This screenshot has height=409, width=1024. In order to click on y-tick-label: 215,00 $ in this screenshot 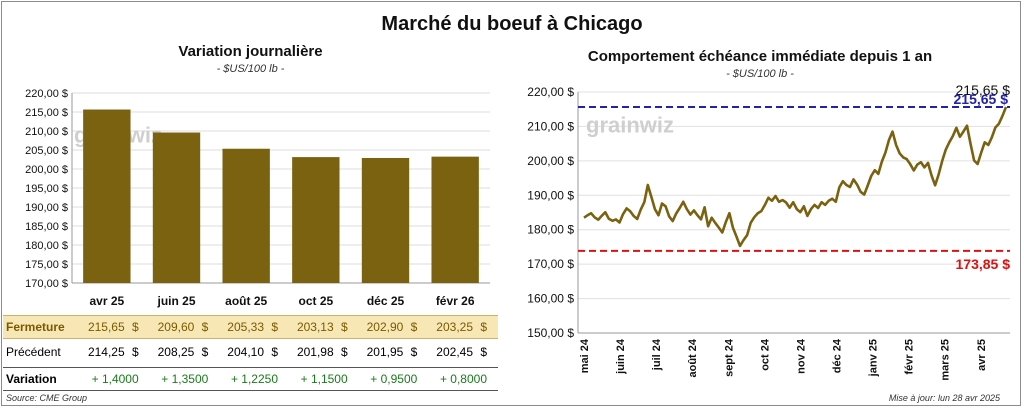, I will do `click(46, 113)`.